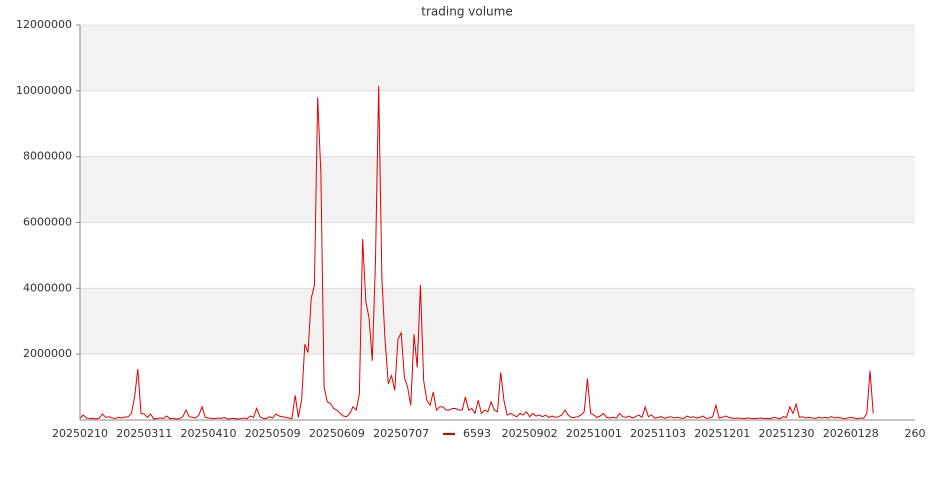 This screenshot has width=935, height=504. What do you see at coordinates (851, 433) in the screenshot?
I see `x-tick-label: 20260128` at bounding box center [851, 433].